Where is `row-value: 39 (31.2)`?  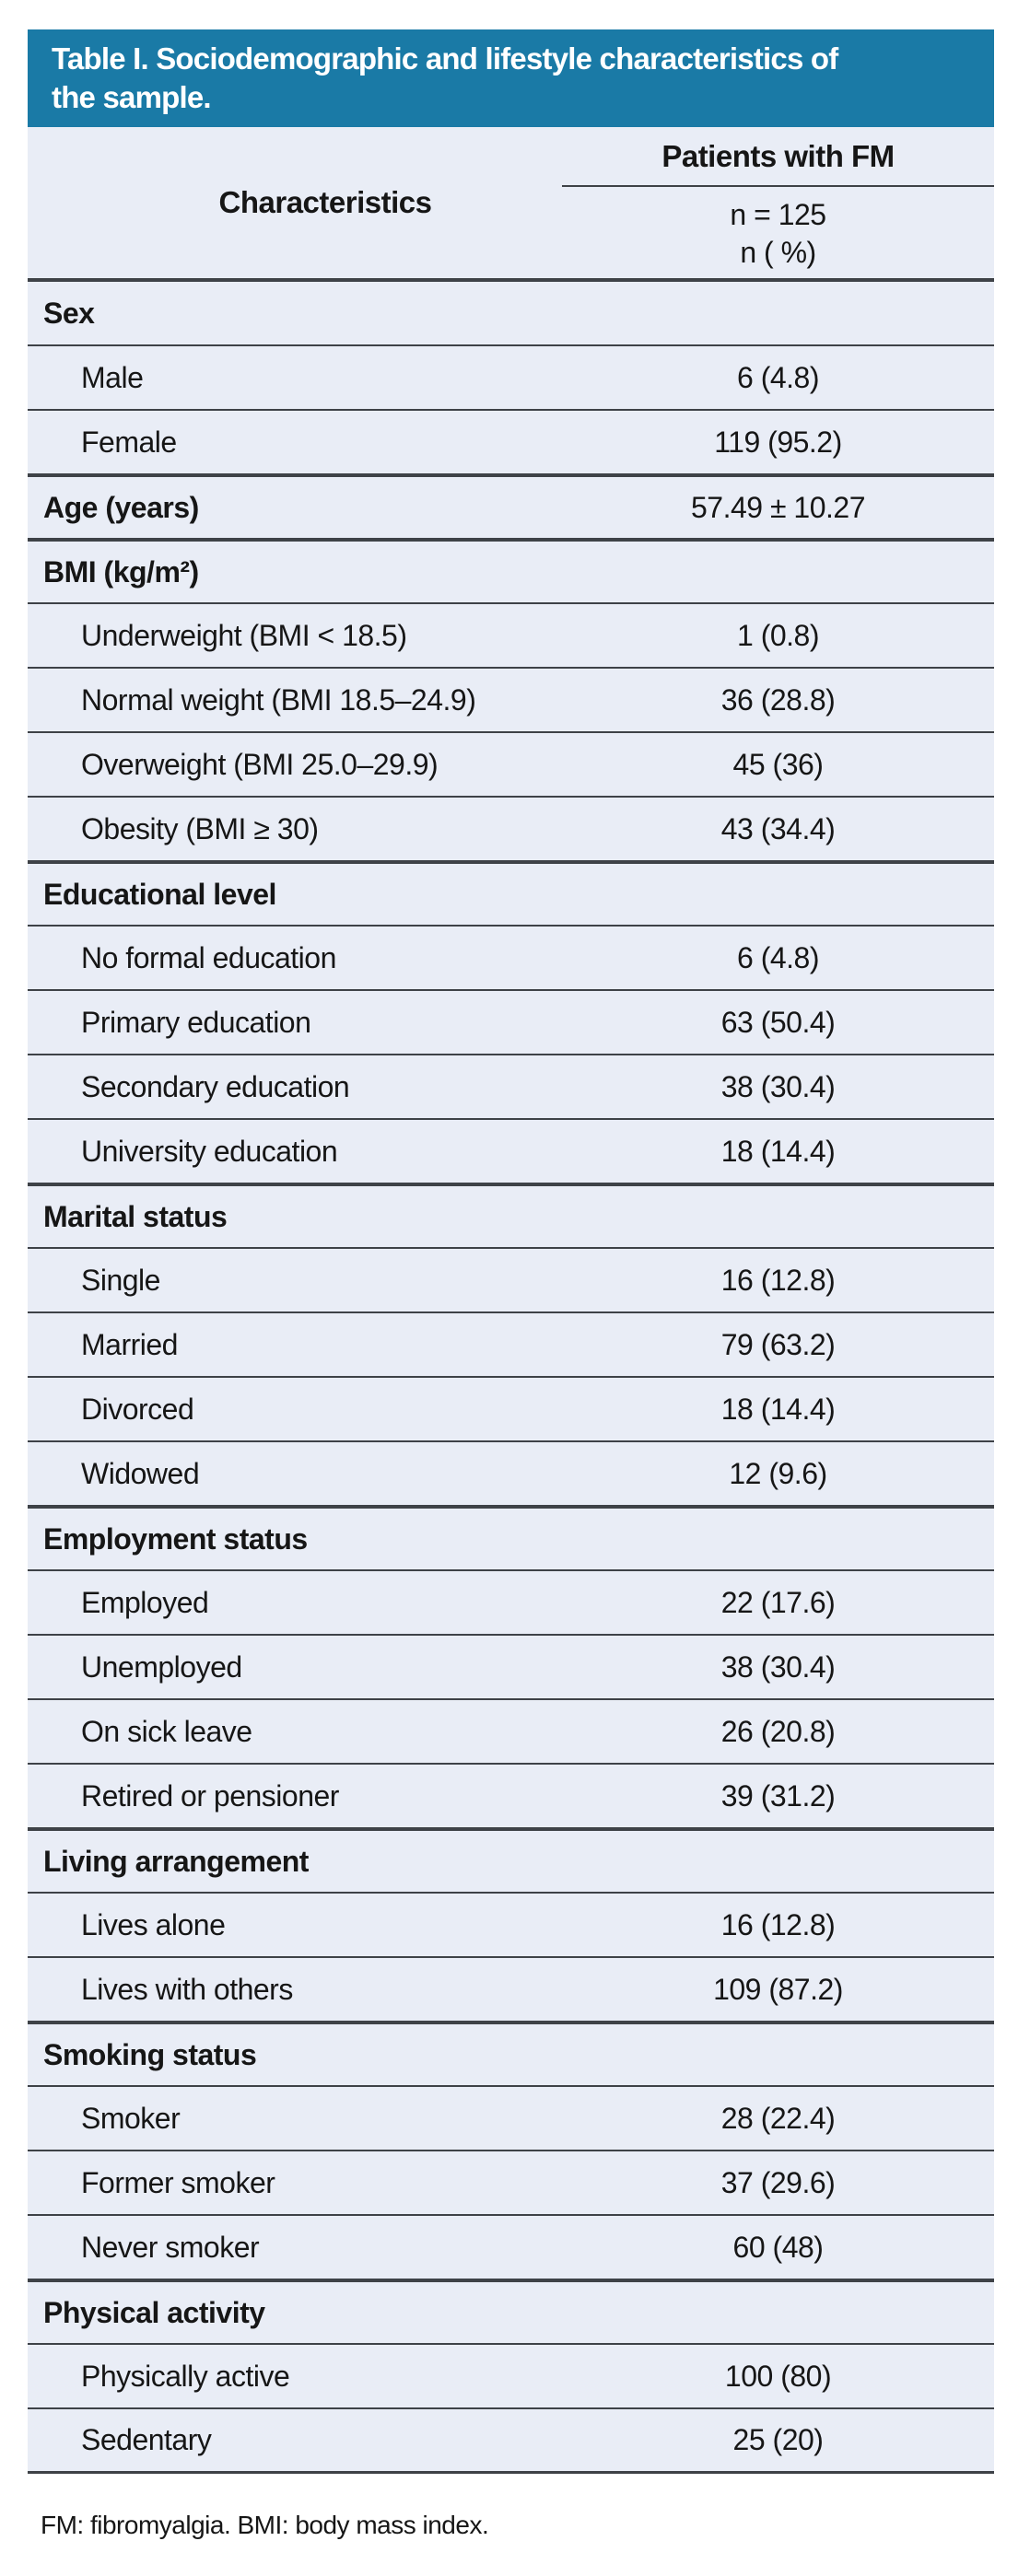 row-value: 39 (31.2) is located at coordinates (778, 1795).